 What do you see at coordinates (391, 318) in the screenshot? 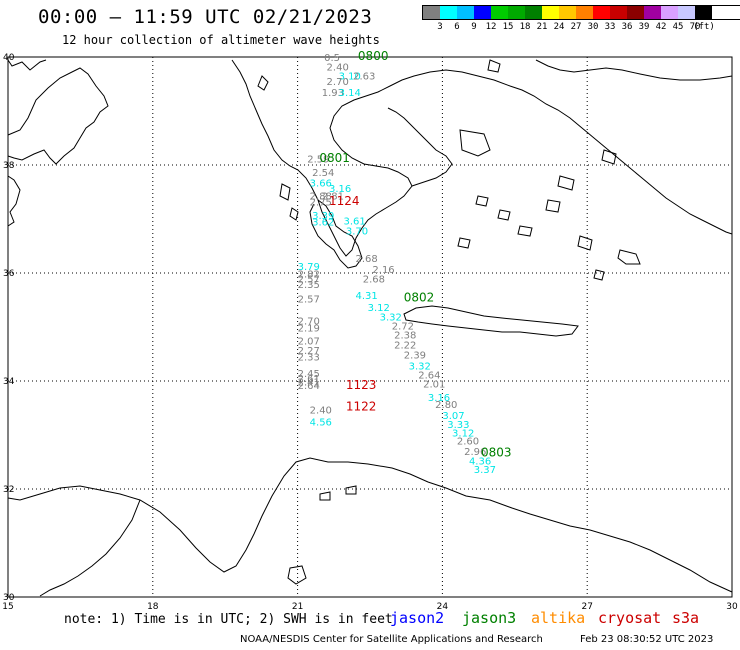
I see `swh-value: 3.32` at bounding box center [391, 318].